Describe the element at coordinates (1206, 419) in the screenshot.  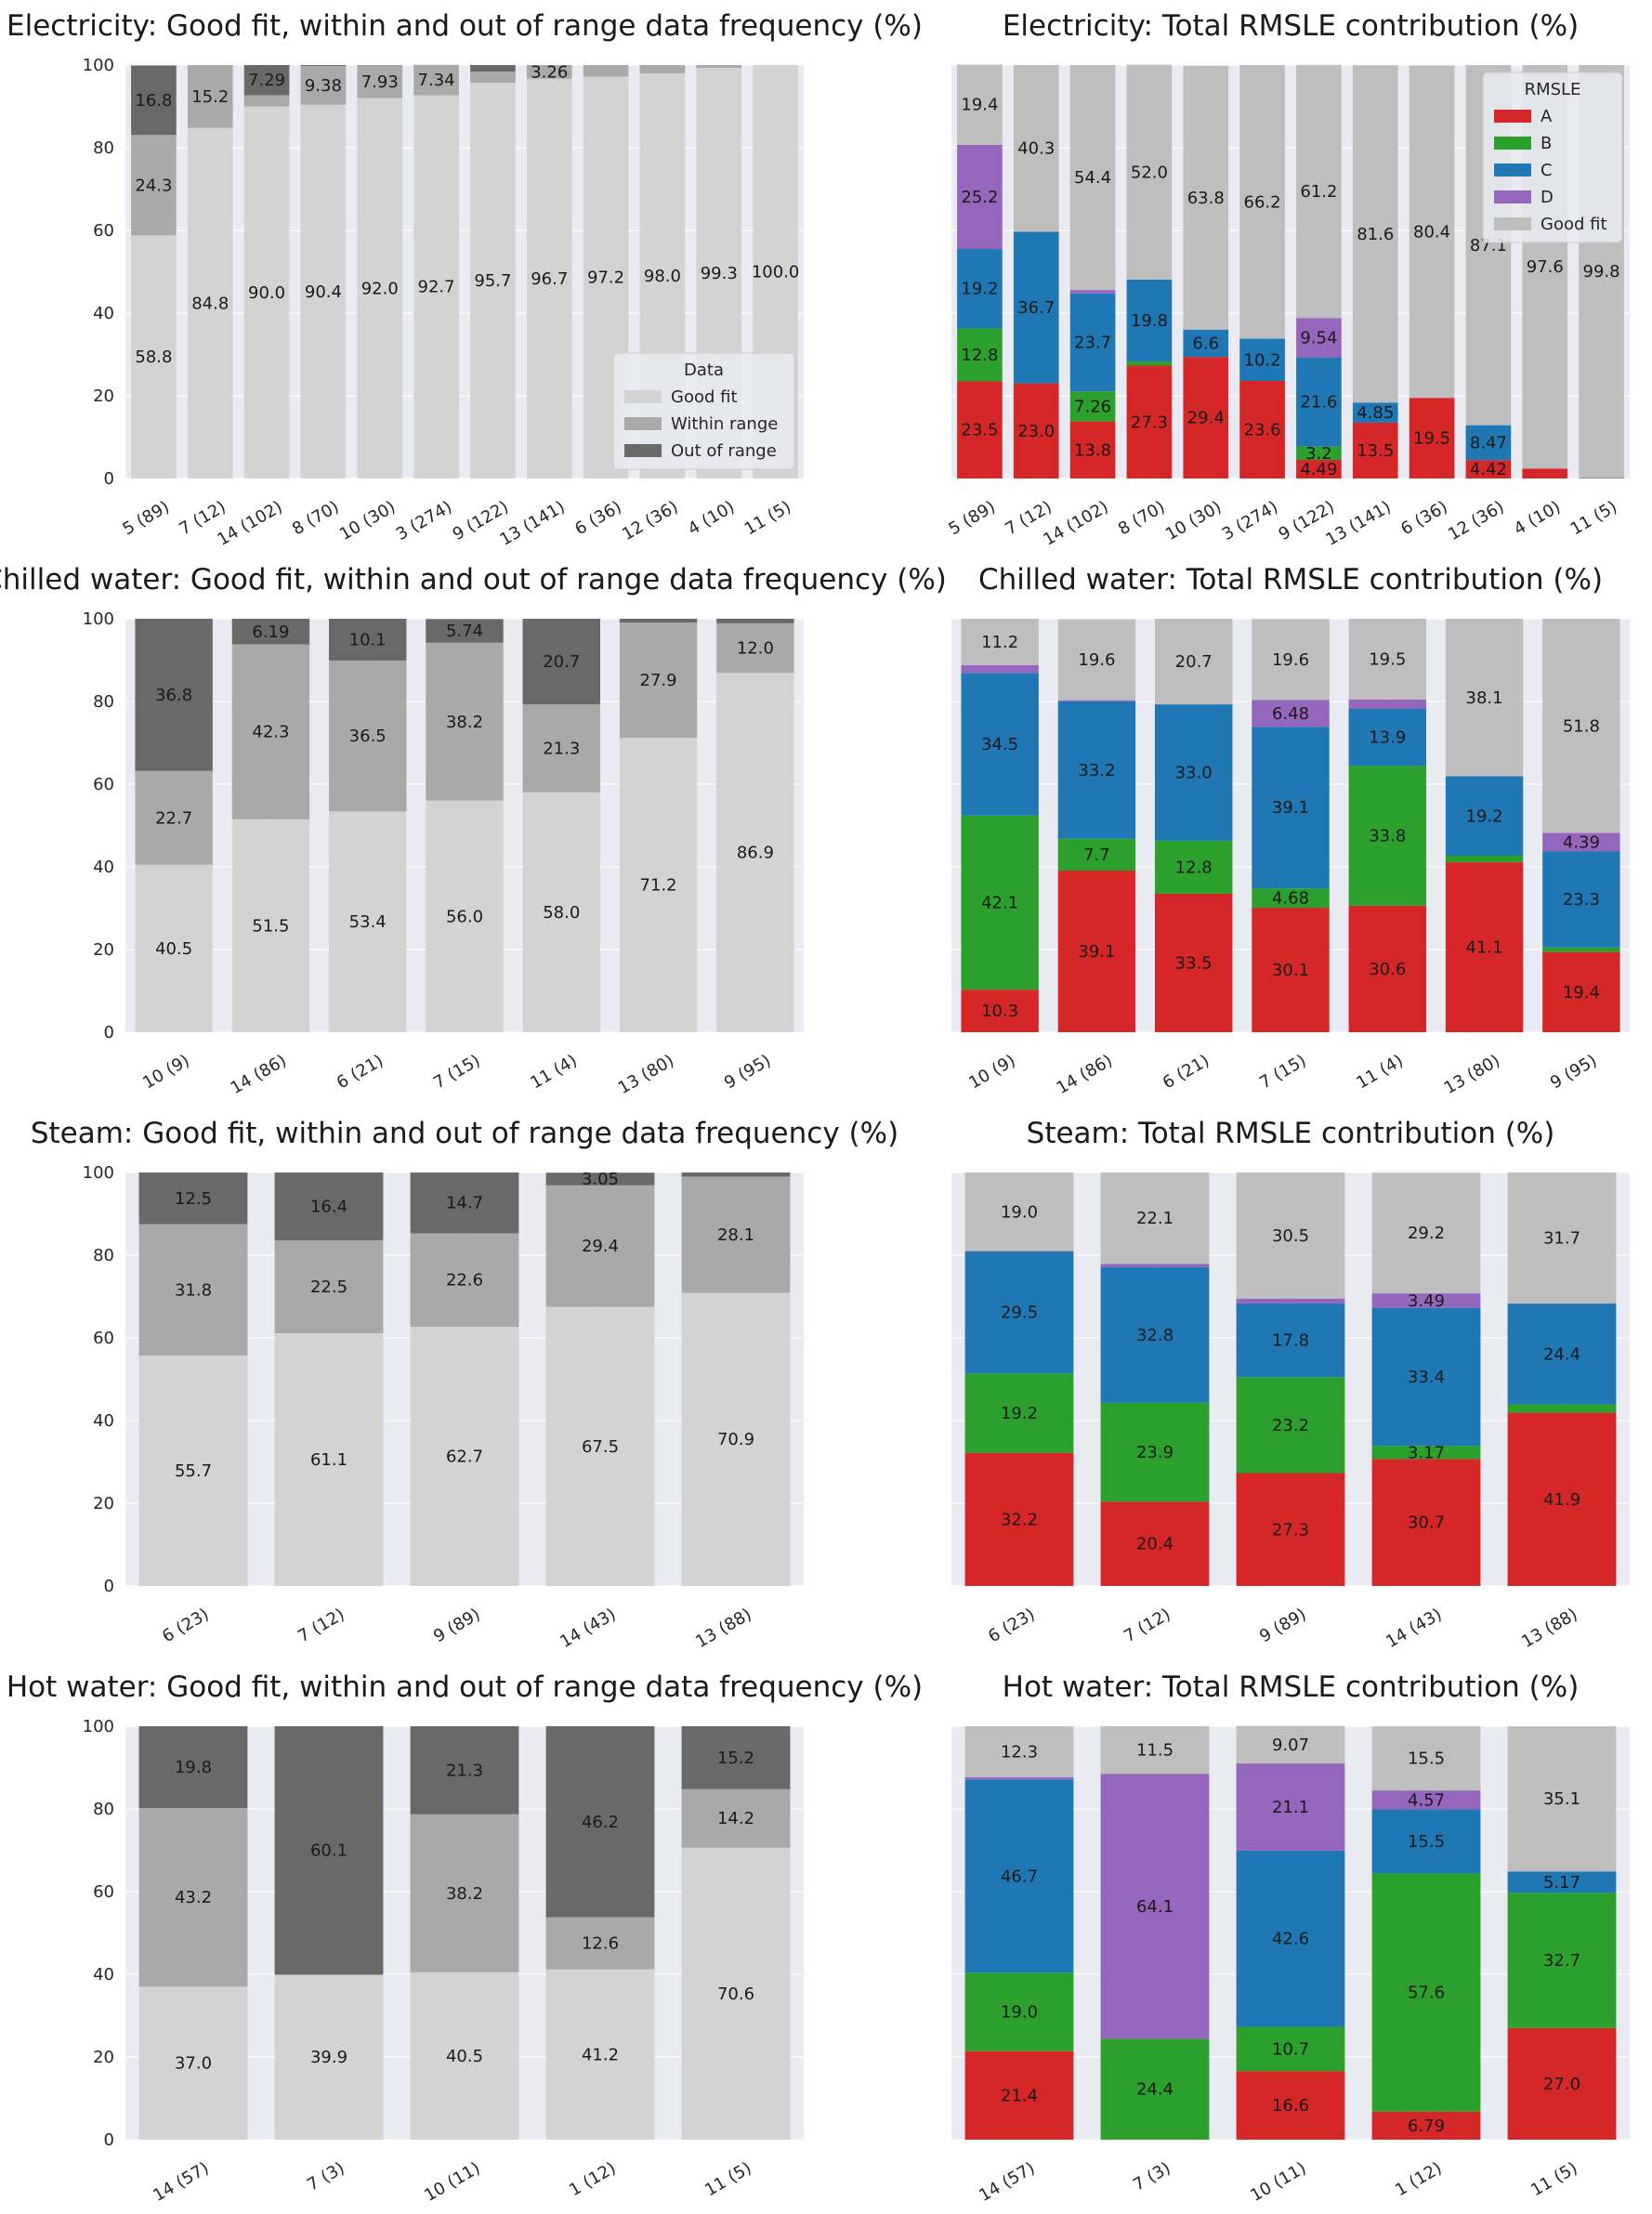
I see `data-label: 29.4` at that location.